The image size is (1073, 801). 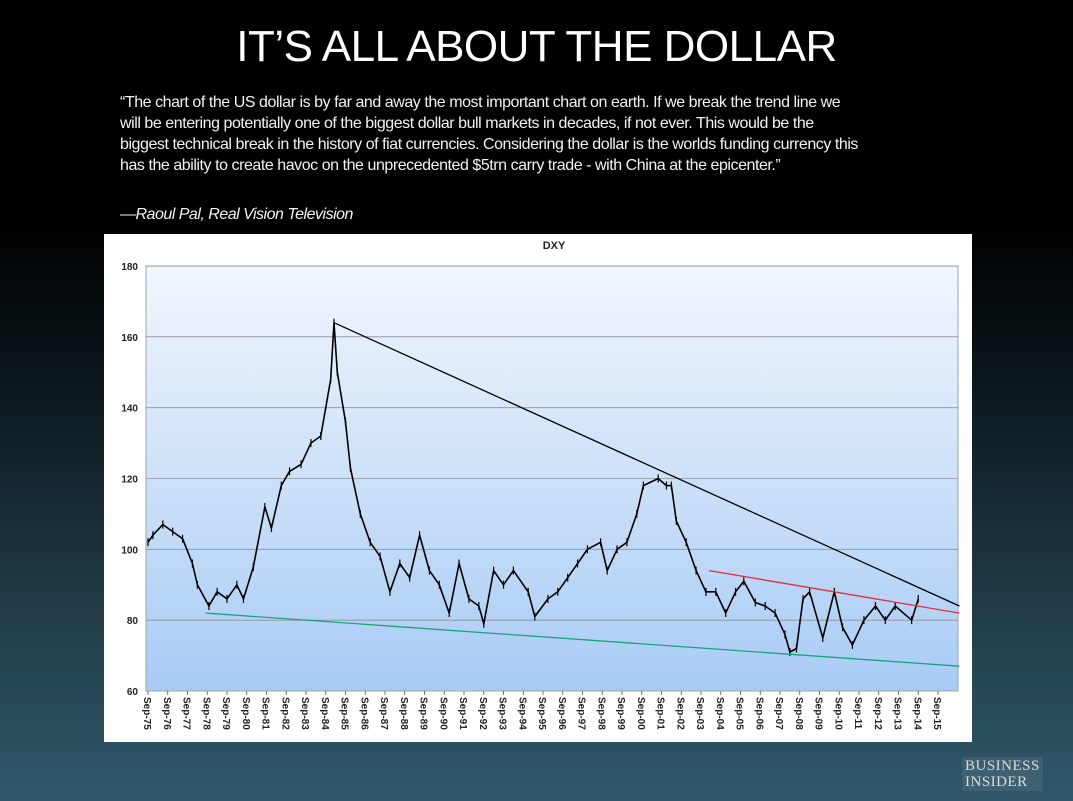 I want to click on business-insider-logo: BUSINESS INSIDER, so click(x=1002, y=774).